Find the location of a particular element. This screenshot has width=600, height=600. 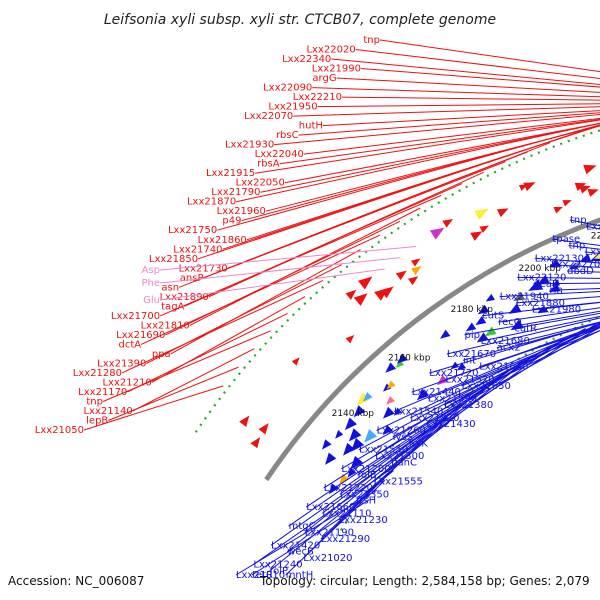

reverse-gene-label: Lxx21290 is located at coordinates (345, 539).